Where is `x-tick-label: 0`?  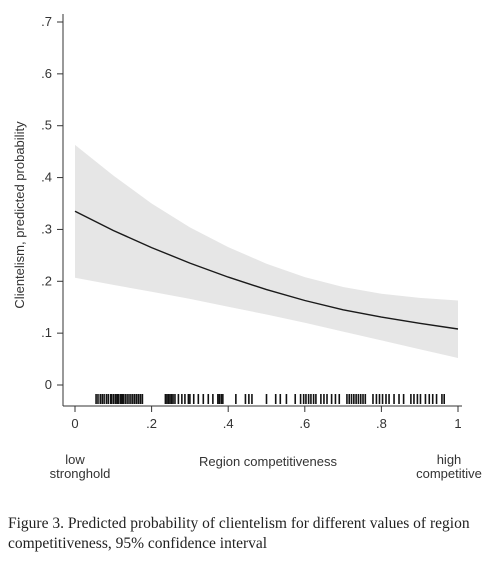
x-tick-label: 0 is located at coordinates (74, 423).